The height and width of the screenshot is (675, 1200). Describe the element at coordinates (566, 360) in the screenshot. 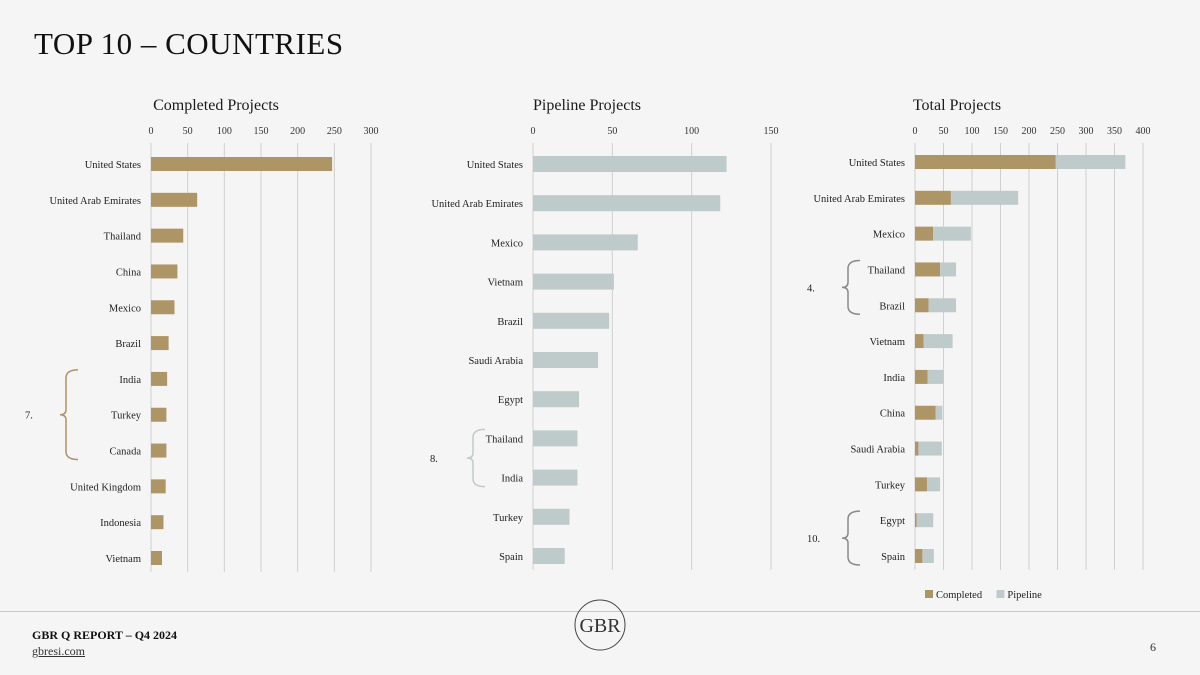

I see `bar-pipeline-saudi-arabia` at that location.